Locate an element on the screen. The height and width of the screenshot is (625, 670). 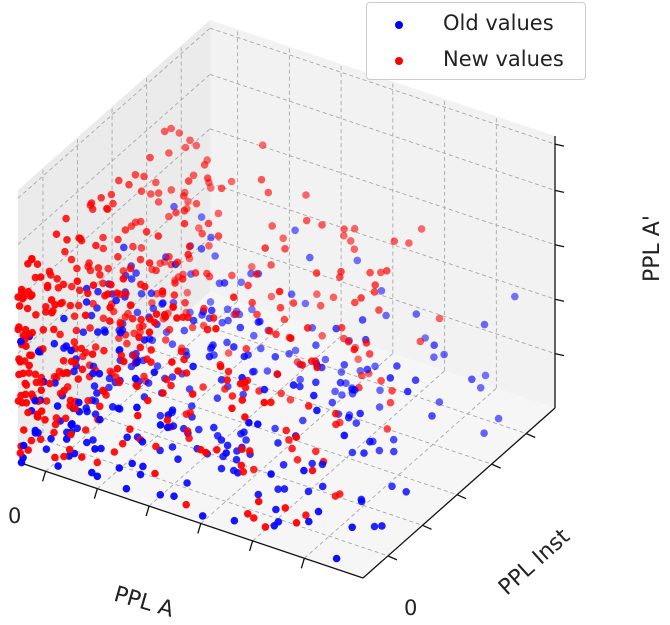
legend-label-new: New values is located at coordinates (503, 59).